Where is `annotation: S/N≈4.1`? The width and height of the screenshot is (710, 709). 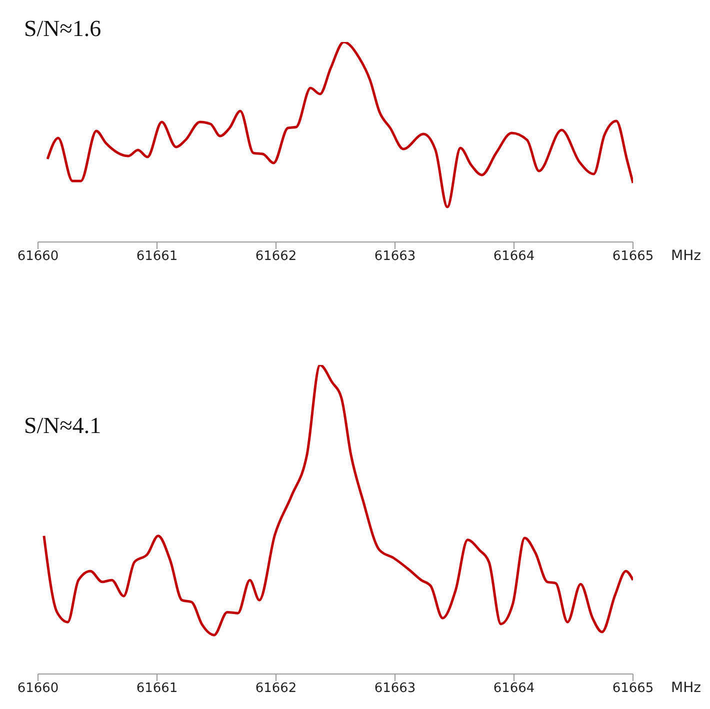
annotation: S/N≈4.1 is located at coordinates (63, 426).